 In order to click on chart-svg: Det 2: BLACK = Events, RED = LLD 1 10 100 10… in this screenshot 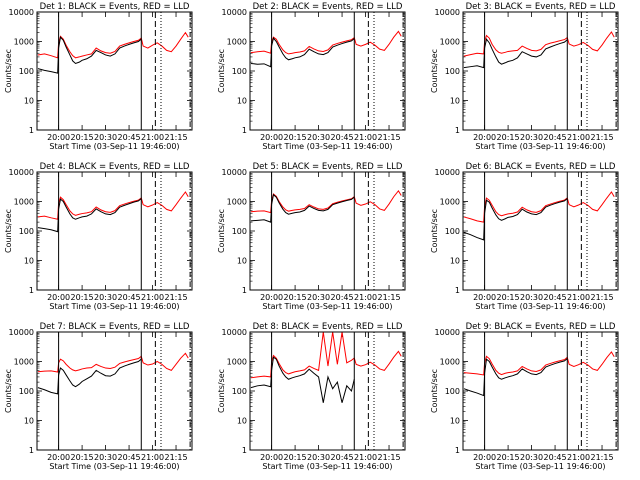, I will do `click(311, 76)`.